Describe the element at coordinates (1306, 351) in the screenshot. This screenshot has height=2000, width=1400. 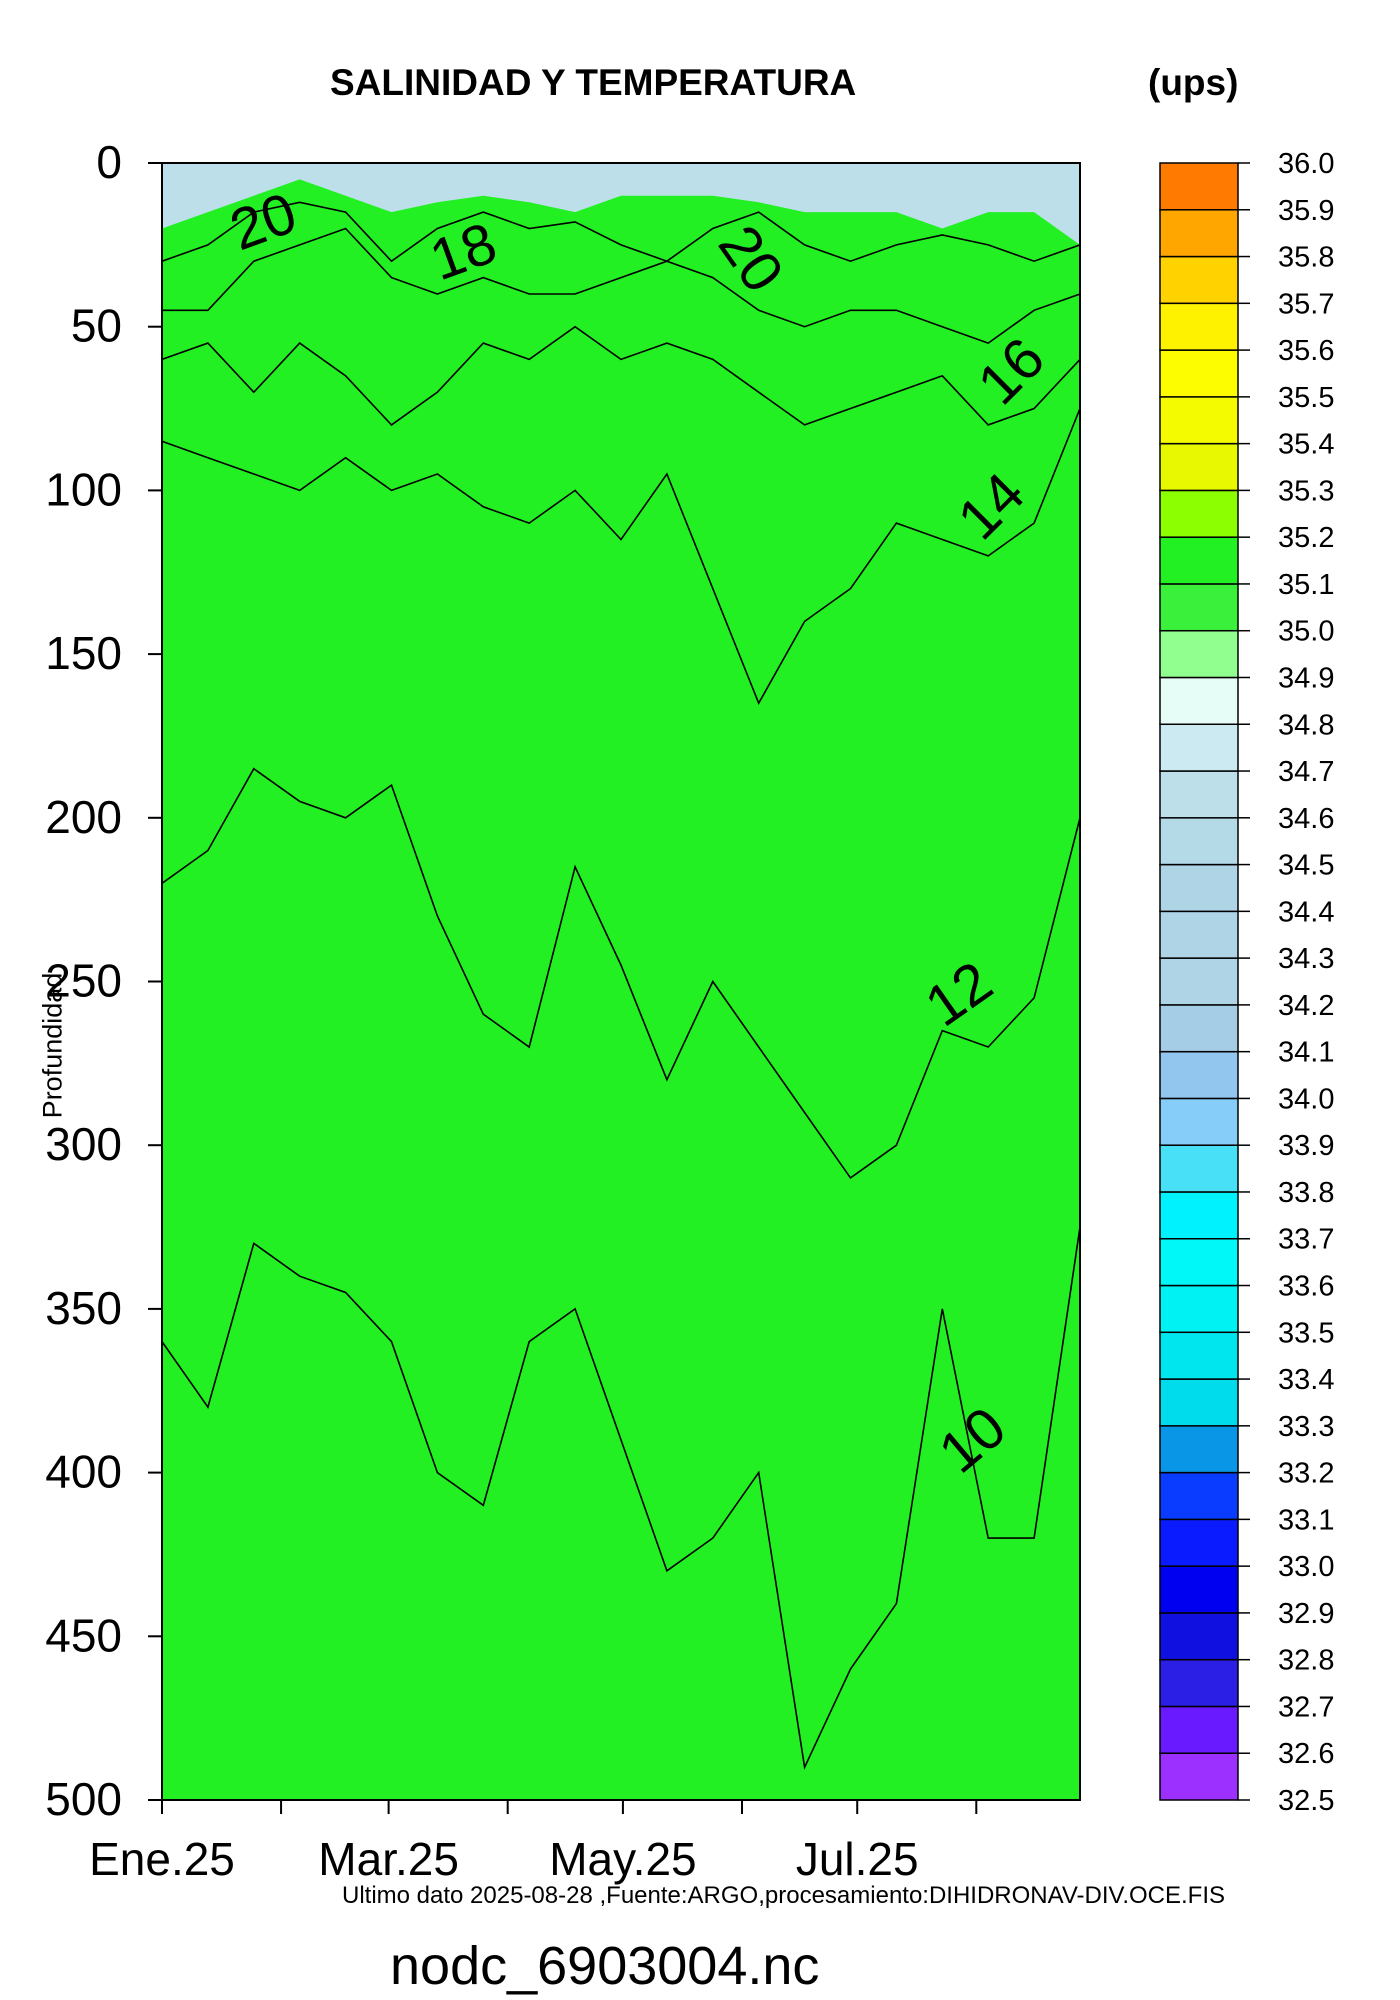
I see `colorbar-tick-label: 35.6` at that location.